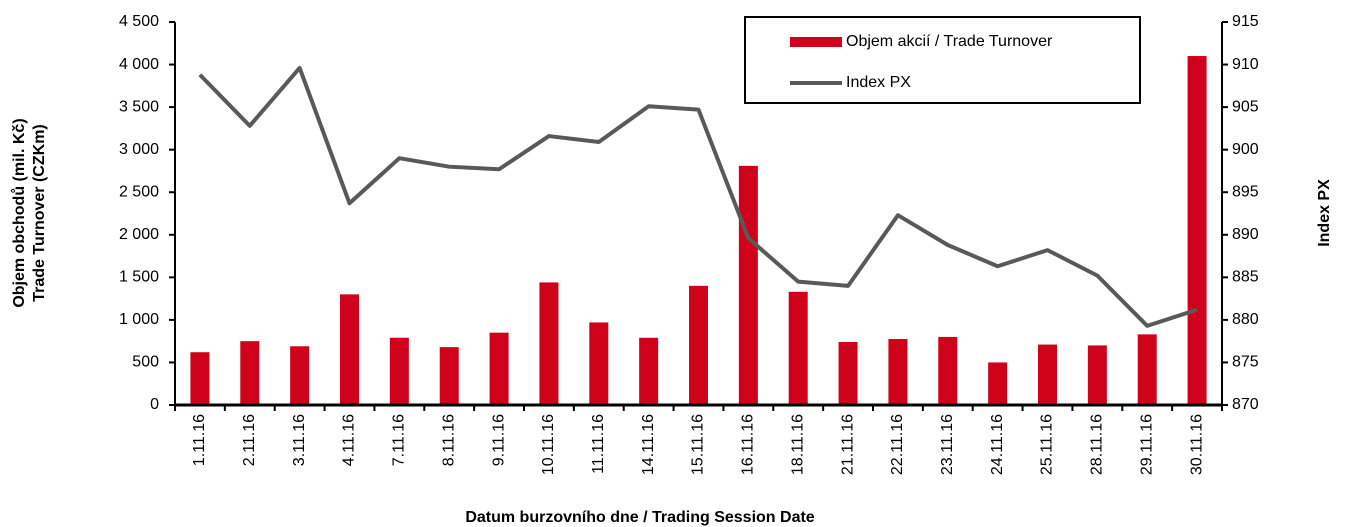  Describe the element at coordinates (1245, 277) in the screenshot. I see `y2-tick-label: 885` at that location.